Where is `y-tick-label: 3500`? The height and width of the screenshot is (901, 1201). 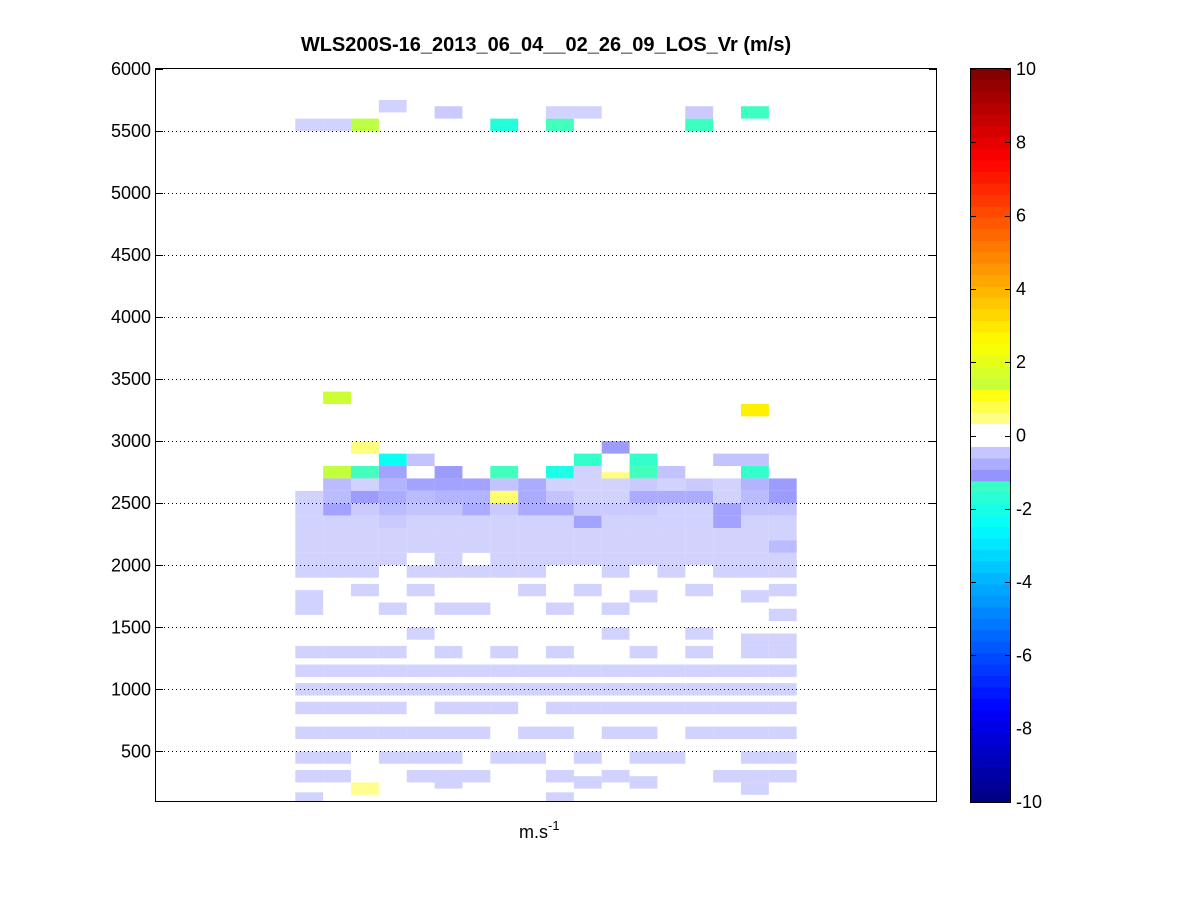 y-tick-label: 3500 is located at coordinates (131, 379).